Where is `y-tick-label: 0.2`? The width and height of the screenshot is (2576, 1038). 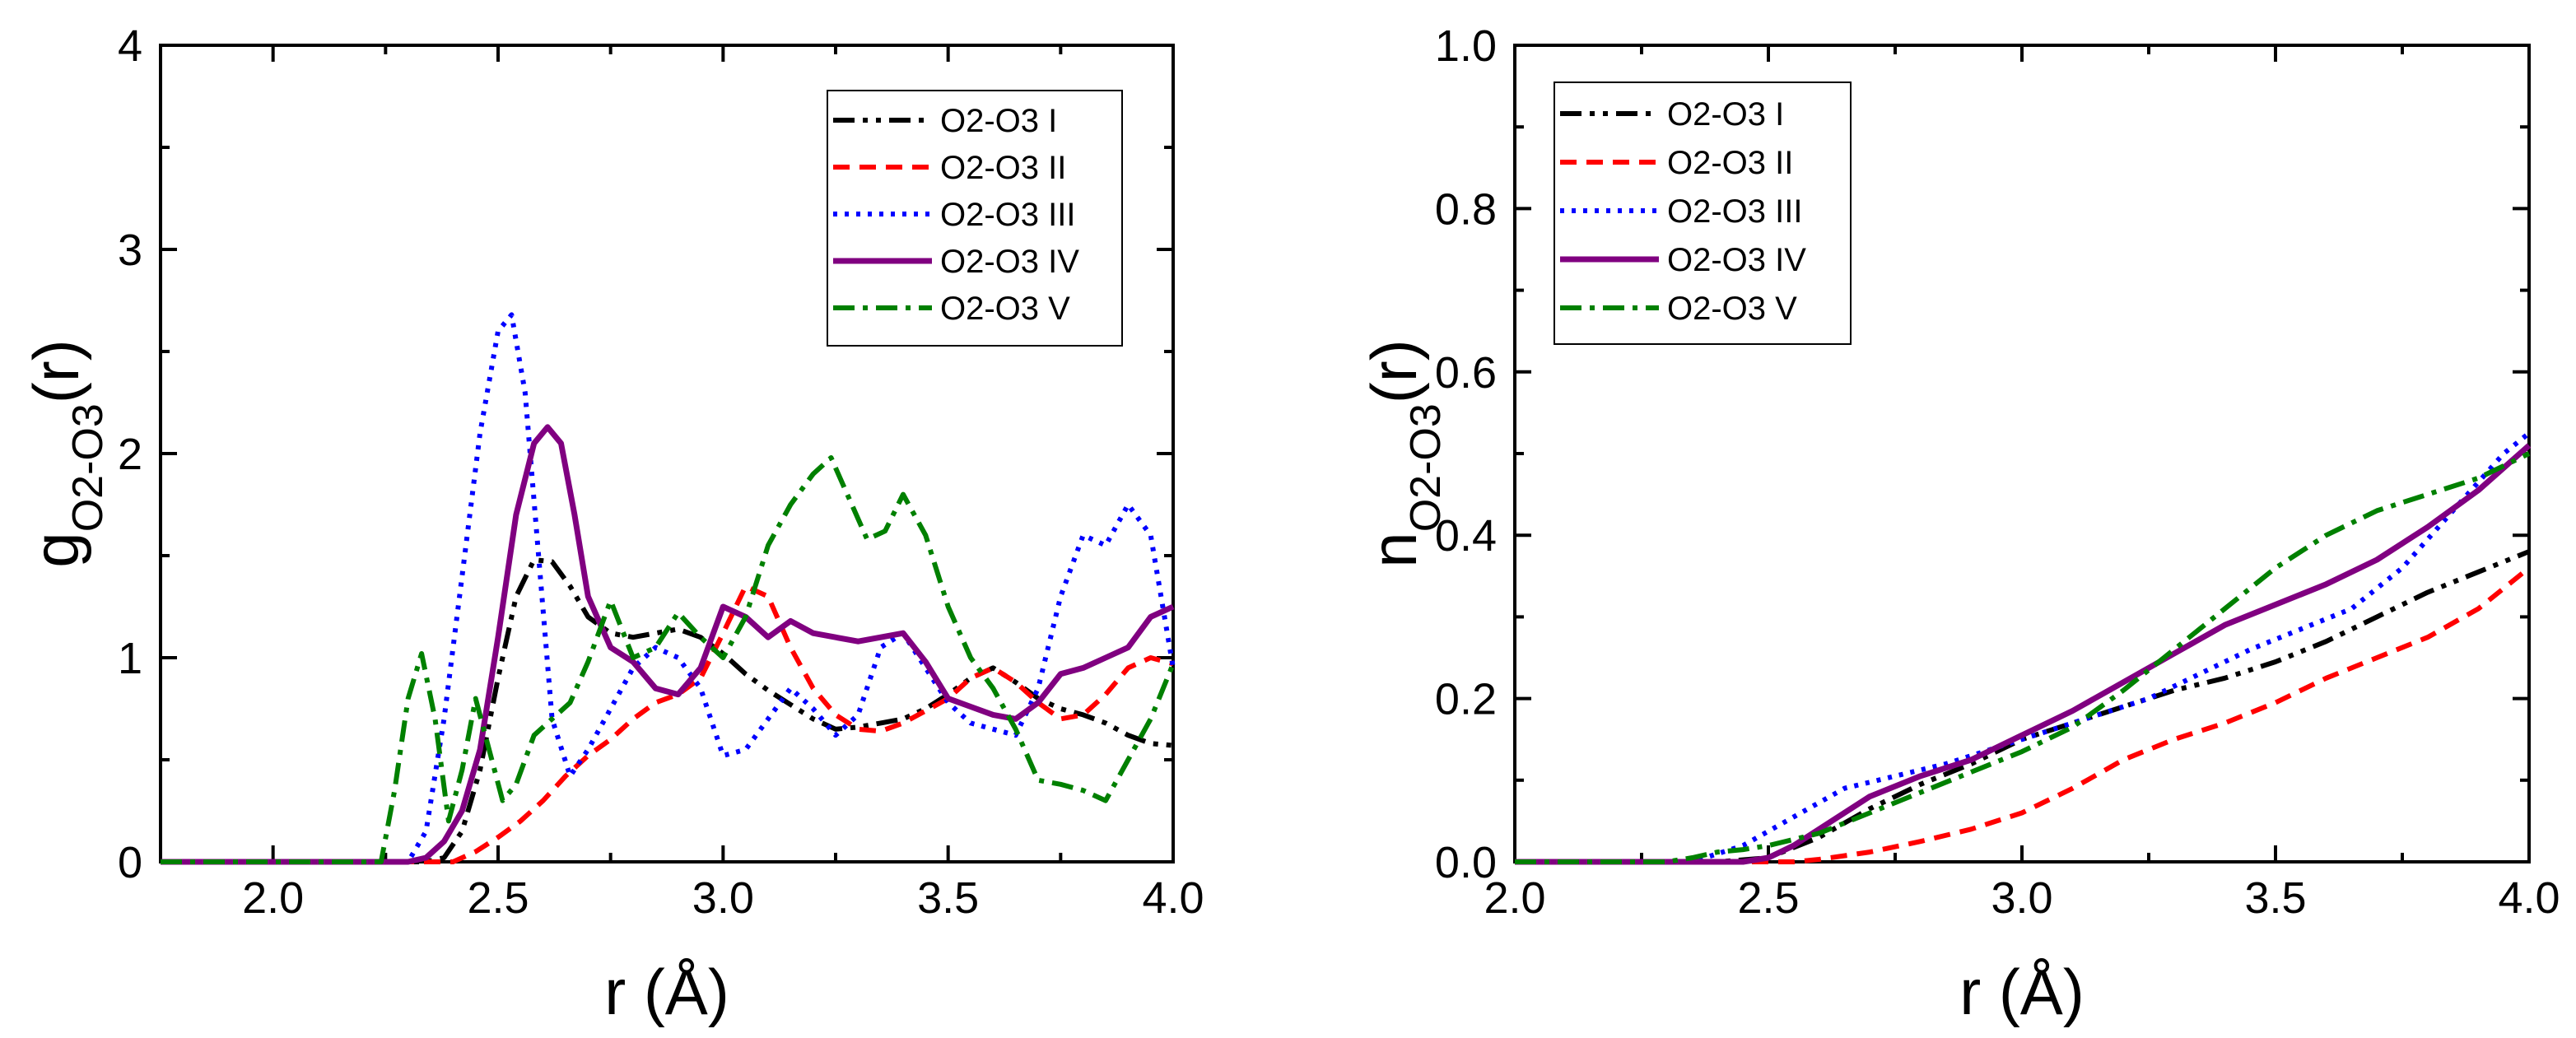
y-tick-label: 0.2 is located at coordinates (1466, 699).